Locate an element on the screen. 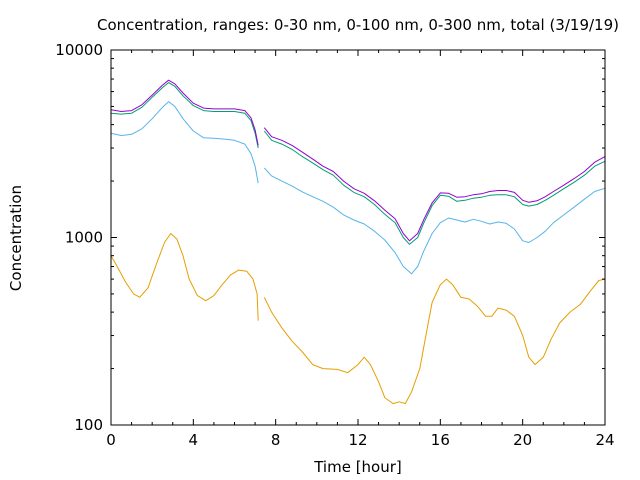  y-tick-label: 10000 is located at coordinates (79, 50).